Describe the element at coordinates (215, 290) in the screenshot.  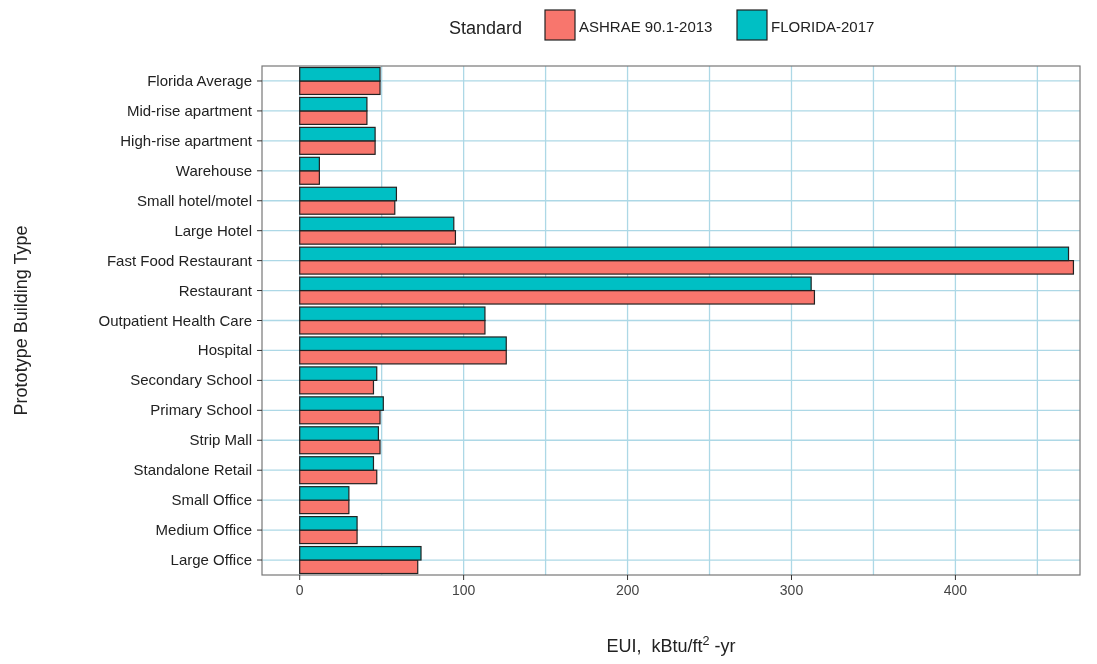
I see `y-tick-label: Restaurant` at that location.